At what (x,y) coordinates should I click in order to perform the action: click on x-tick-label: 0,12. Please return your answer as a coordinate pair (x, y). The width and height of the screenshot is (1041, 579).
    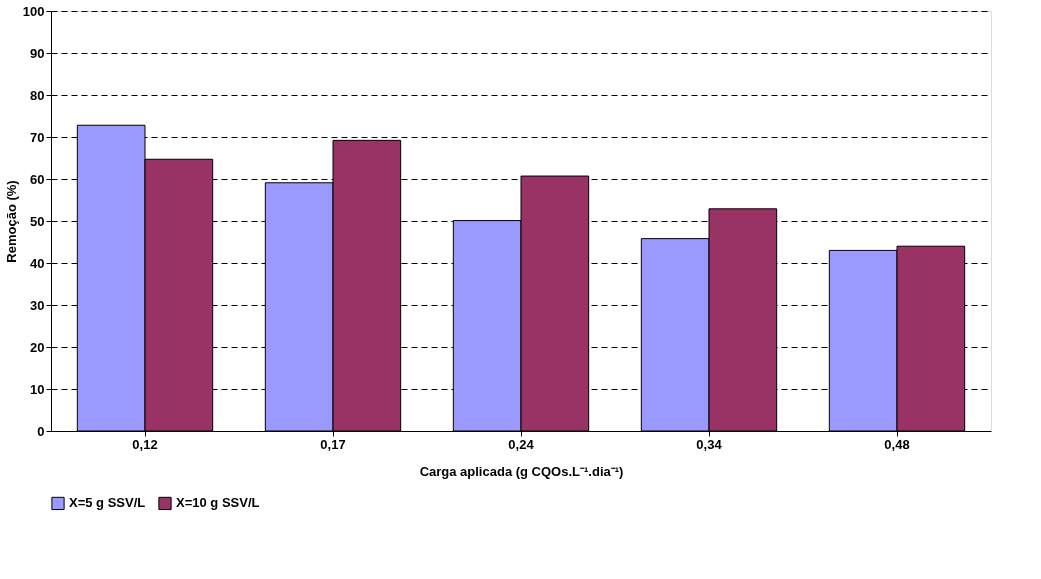
    Looking at the image, I should click on (145, 444).